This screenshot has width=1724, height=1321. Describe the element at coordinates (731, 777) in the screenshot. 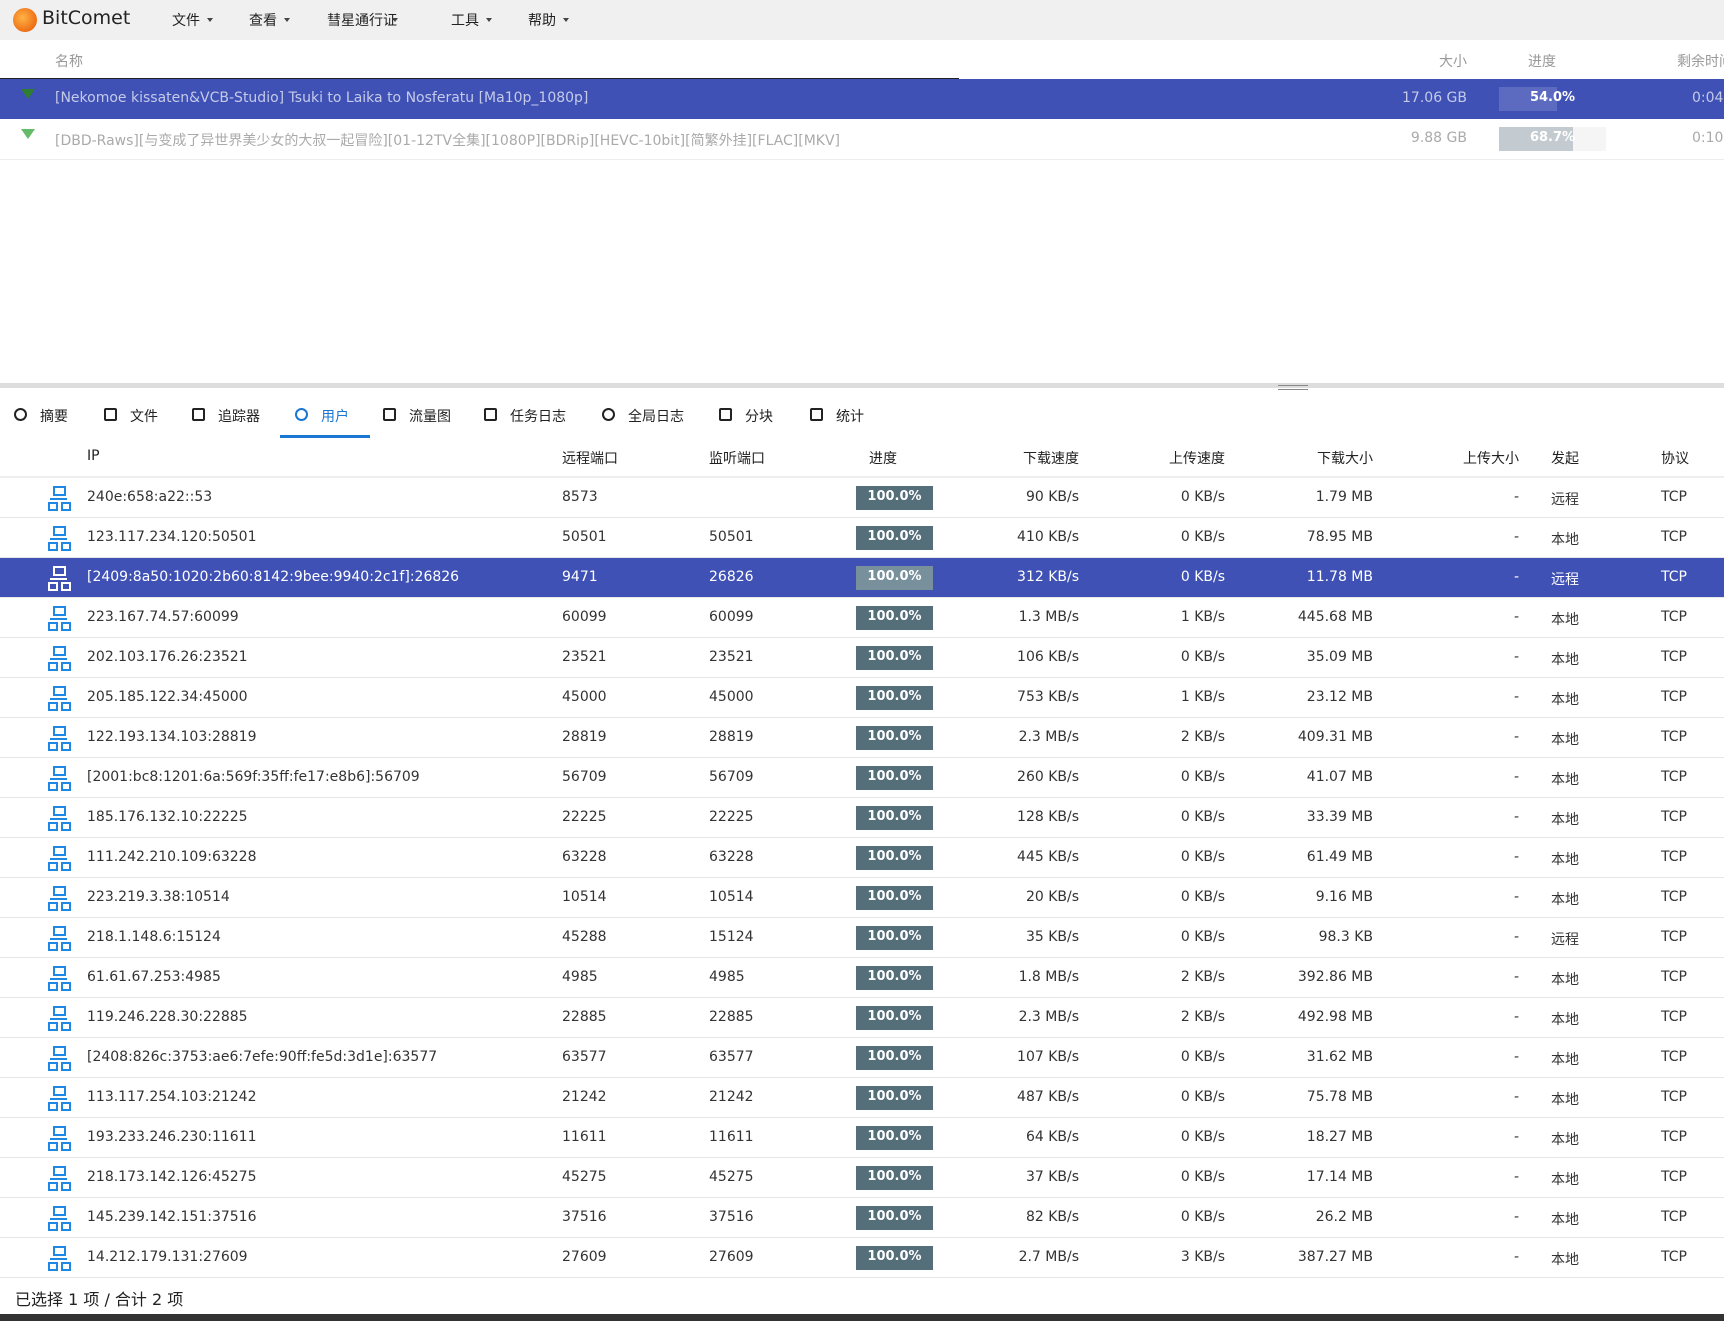

I see `cell: 56709` at that location.